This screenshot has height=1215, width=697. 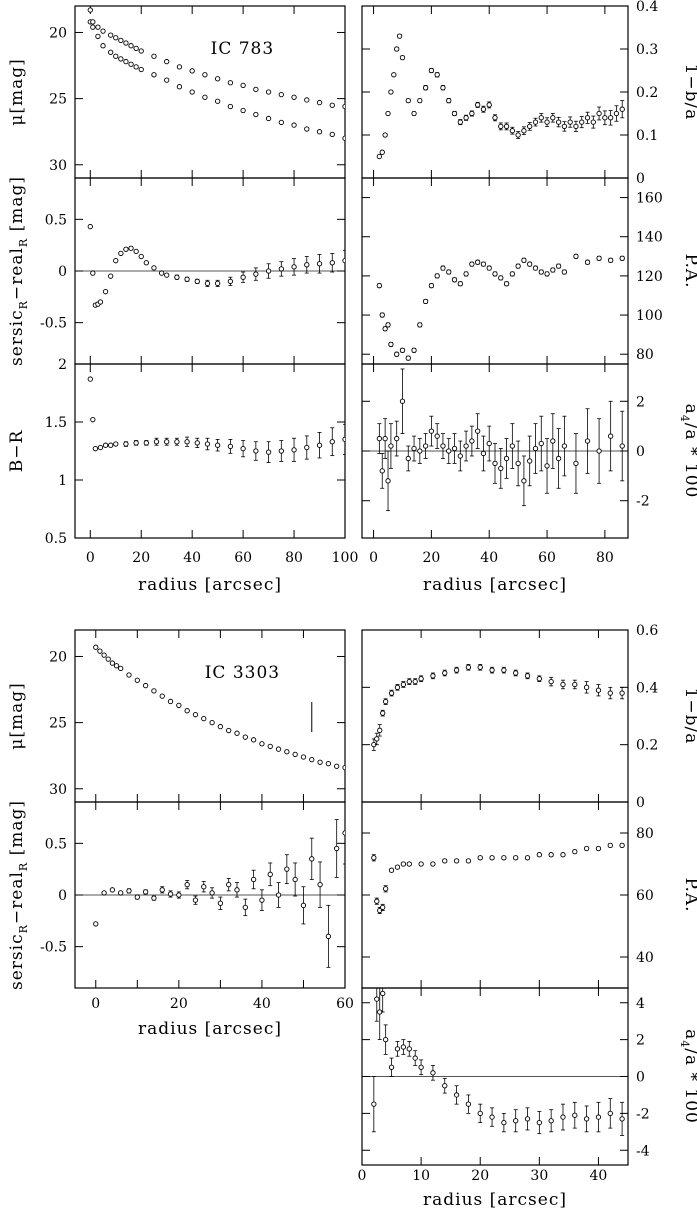 What do you see at coordinates (605, 558) in the screenshot?
I see `x-tick-label: 80` at bounding box center [605, 558].